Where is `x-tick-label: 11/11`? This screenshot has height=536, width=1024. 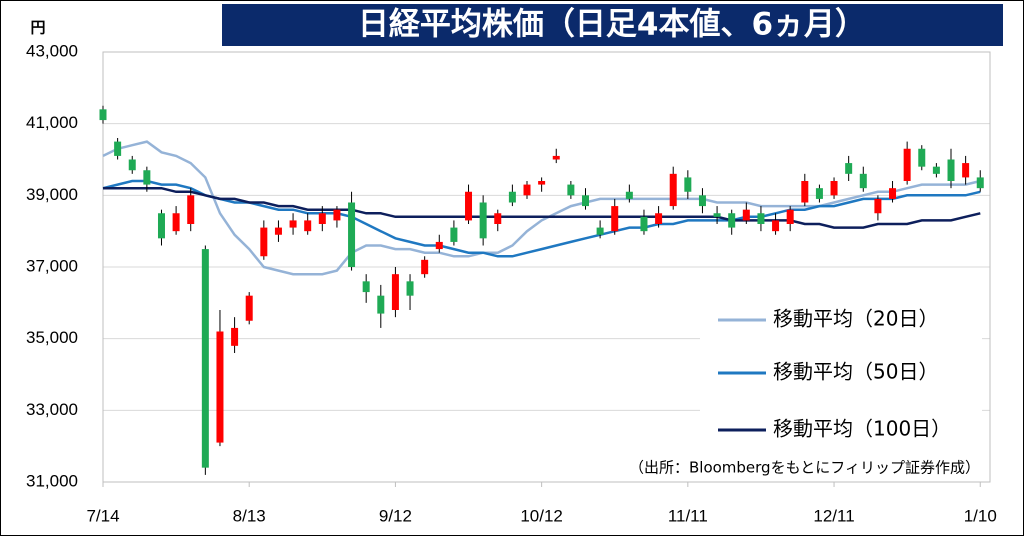 x-tick-label: 11/11 is located at coordinates (688, 515).